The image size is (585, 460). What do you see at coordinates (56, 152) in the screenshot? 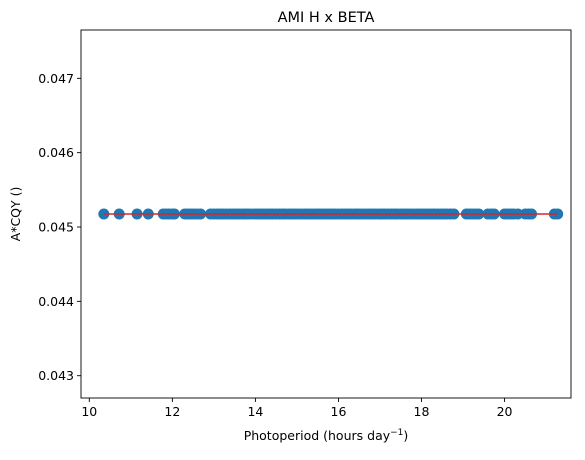
I see `y-tick-label: 0.046` at bounding box center [56, 152].